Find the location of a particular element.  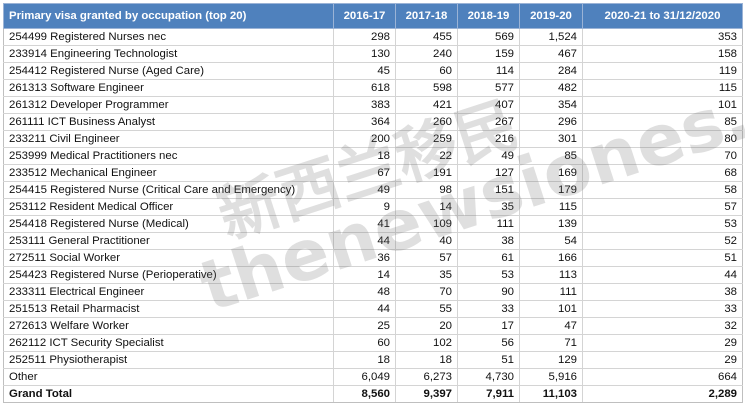

header-2018-19: 2018-19 is located at coordinates (488, 16).